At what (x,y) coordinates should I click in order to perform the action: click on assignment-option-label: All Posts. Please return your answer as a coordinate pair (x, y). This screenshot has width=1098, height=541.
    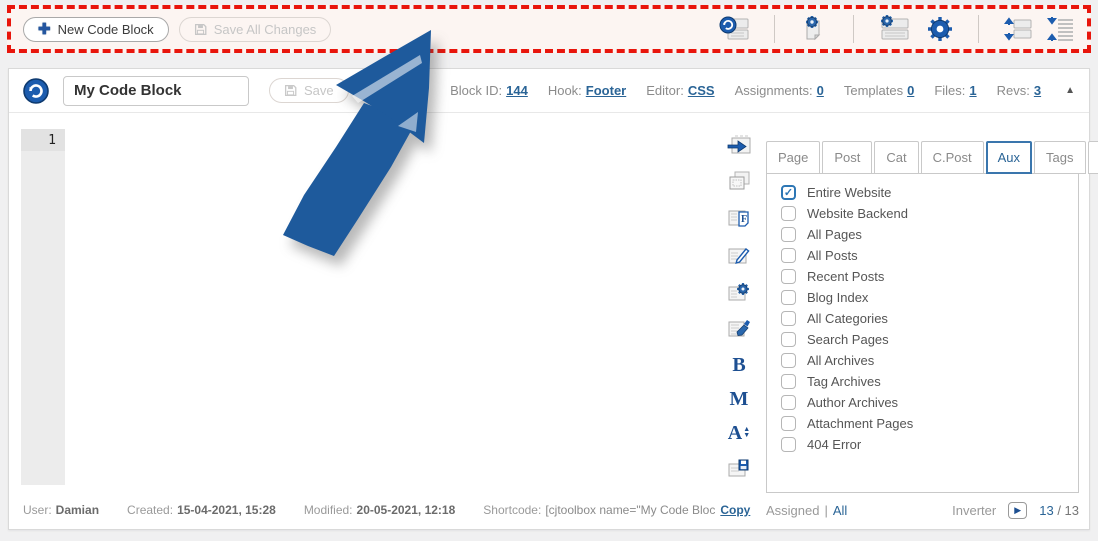
    Looking at the image, I should click on (832, 255).